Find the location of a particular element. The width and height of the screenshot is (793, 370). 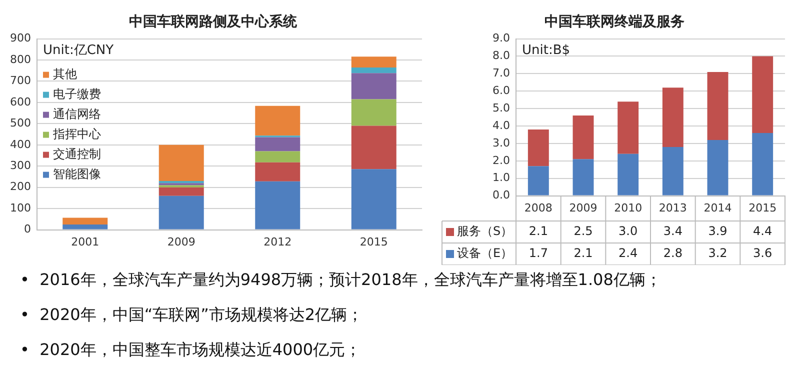

text: • 2020年，中国“车联网”市场规模将达2亿辆； is located at coordinates (192, 315).